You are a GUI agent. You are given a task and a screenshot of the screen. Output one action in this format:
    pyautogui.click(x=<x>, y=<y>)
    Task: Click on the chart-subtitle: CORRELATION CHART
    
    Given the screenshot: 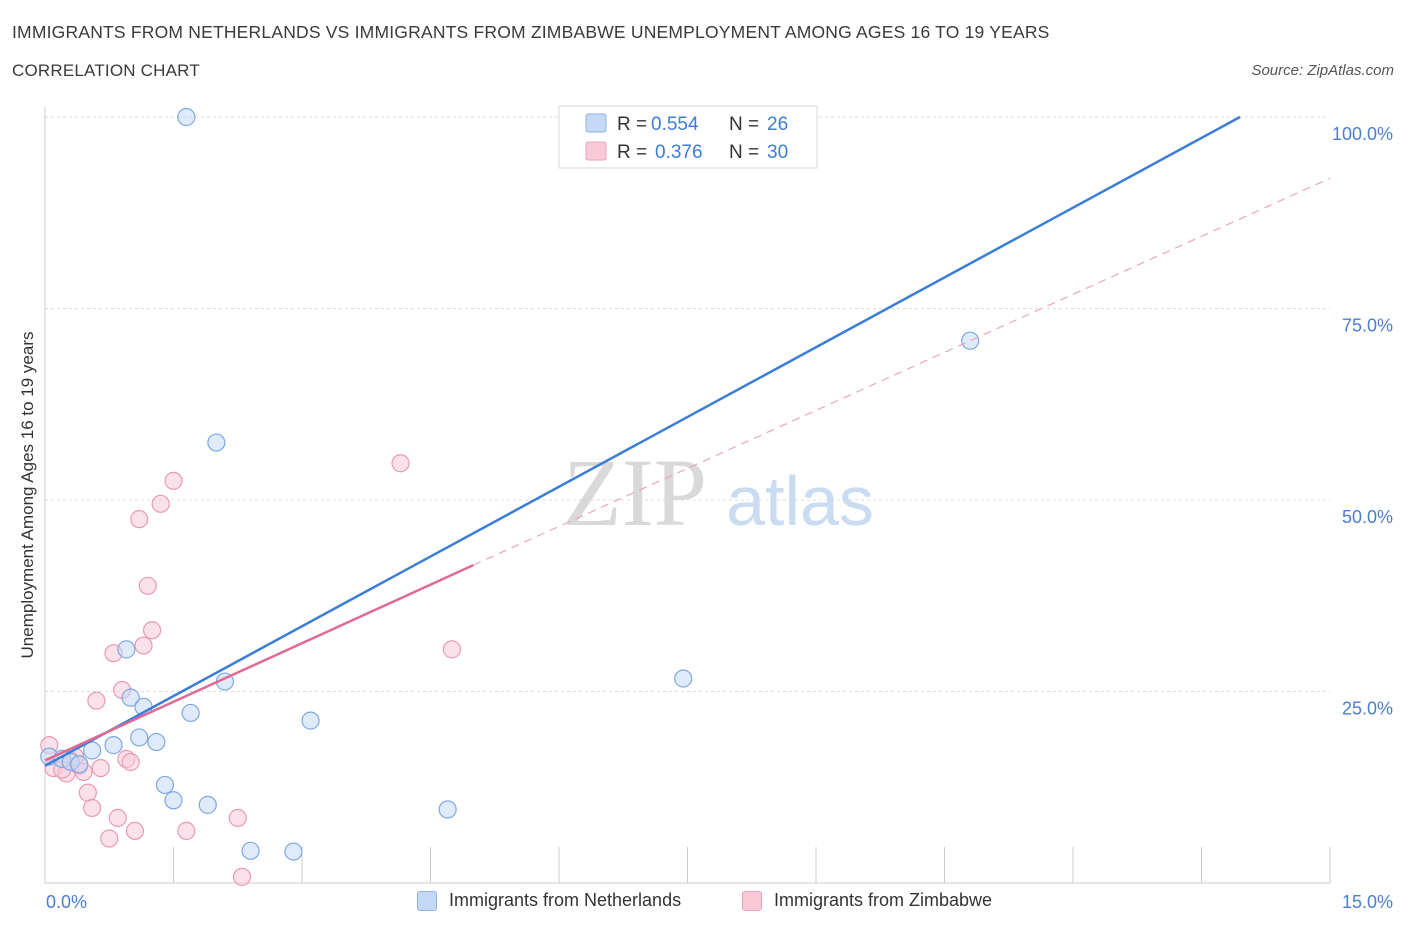 What is the action you would take?
    pyautogui.click(x=106, y=70)
    